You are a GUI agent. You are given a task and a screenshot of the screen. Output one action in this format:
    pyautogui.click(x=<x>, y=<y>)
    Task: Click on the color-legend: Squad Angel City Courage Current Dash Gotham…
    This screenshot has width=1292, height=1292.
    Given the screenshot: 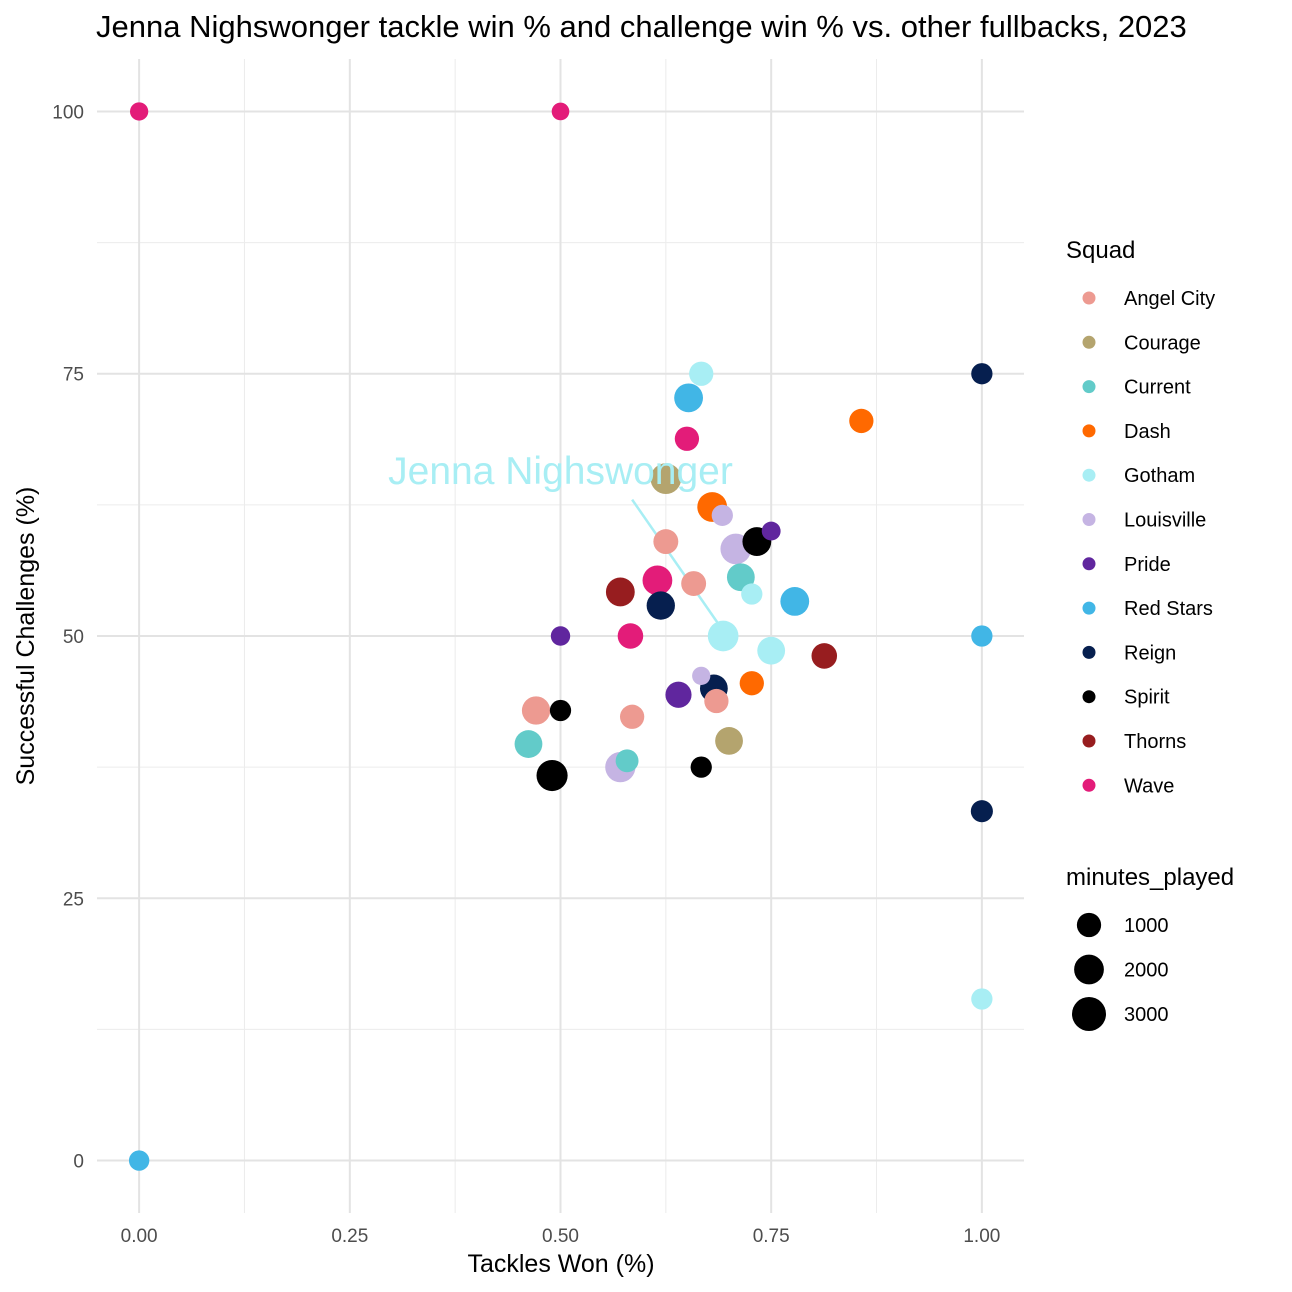 What is the action you would take?
    pyautogui.click(x=1140, y=517)
    